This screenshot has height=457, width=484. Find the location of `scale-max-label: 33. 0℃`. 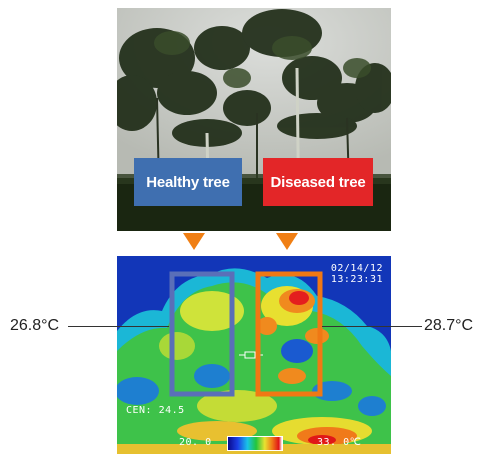

scale-max-label: 33. 0℃ is located at coordinates (339, 442).